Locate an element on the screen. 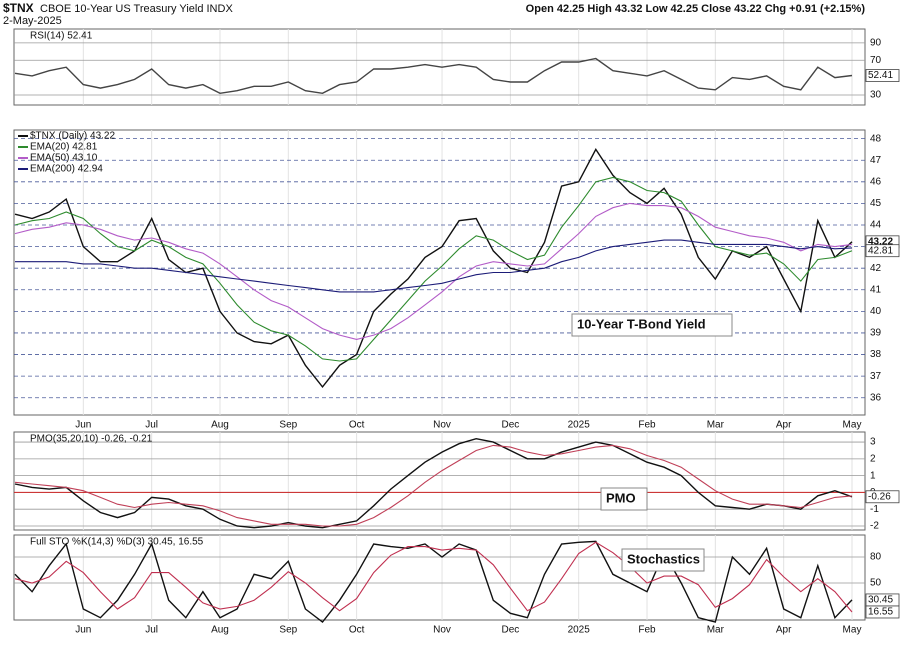 This screenshot has width=900, height=650. y-tick-label: 44 is located at coordinates (876, 225).